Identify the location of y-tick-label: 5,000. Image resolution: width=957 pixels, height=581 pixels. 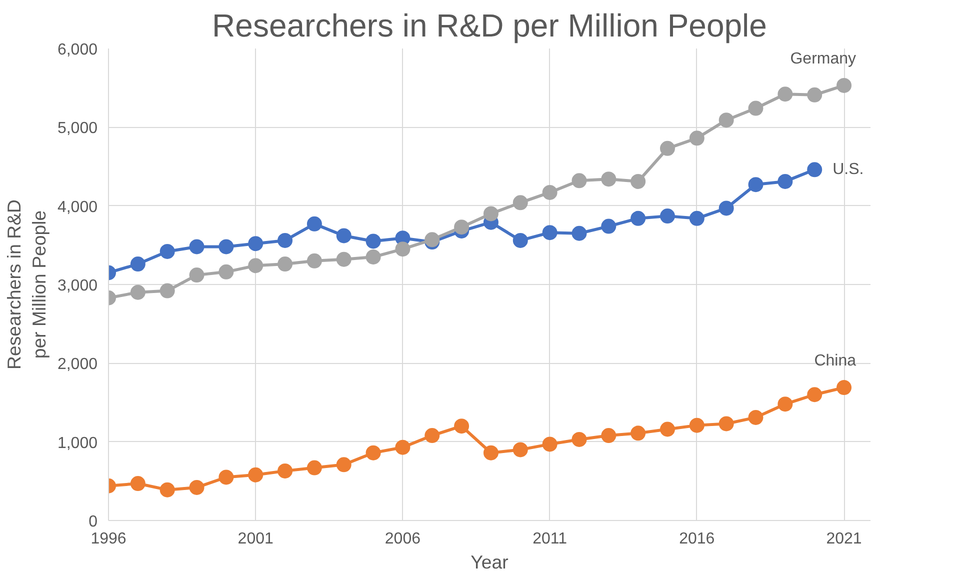
(77, 129).